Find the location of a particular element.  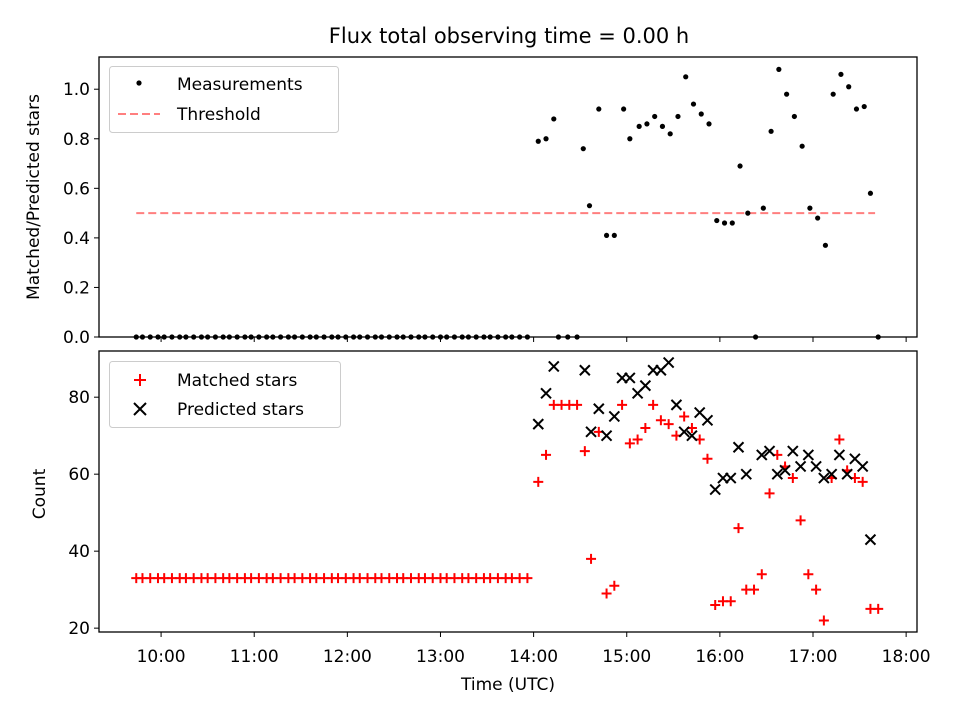

x-tick-label: 10:00 is located at coordinates (161, 657).